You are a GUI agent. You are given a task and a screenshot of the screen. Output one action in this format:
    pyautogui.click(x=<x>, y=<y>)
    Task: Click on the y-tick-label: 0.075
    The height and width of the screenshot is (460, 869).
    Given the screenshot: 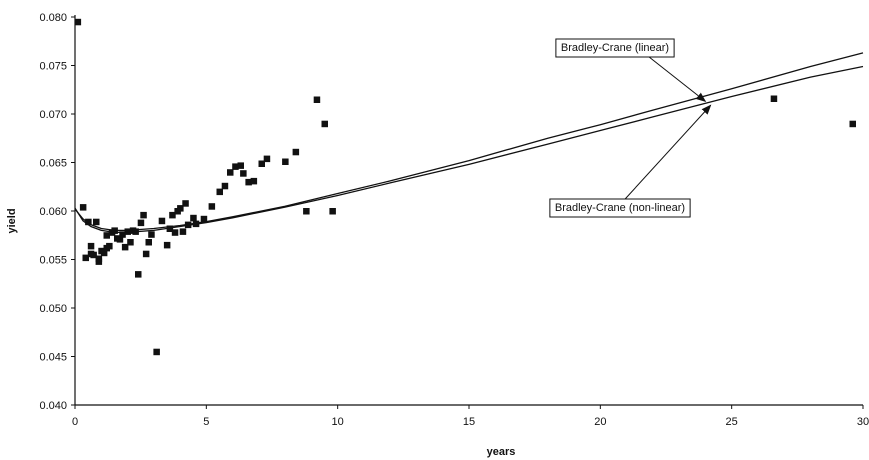 What is the action you would take?
    pyautogui.click(x=53, y=67)
    